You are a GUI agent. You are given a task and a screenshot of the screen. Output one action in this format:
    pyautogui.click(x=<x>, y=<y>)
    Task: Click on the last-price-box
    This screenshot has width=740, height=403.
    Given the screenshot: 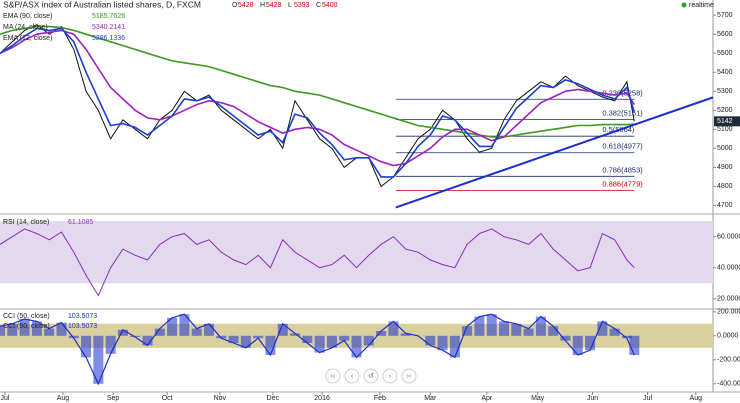 What is the action you would take?
    pyautogui.click(x=727, y=121)
    